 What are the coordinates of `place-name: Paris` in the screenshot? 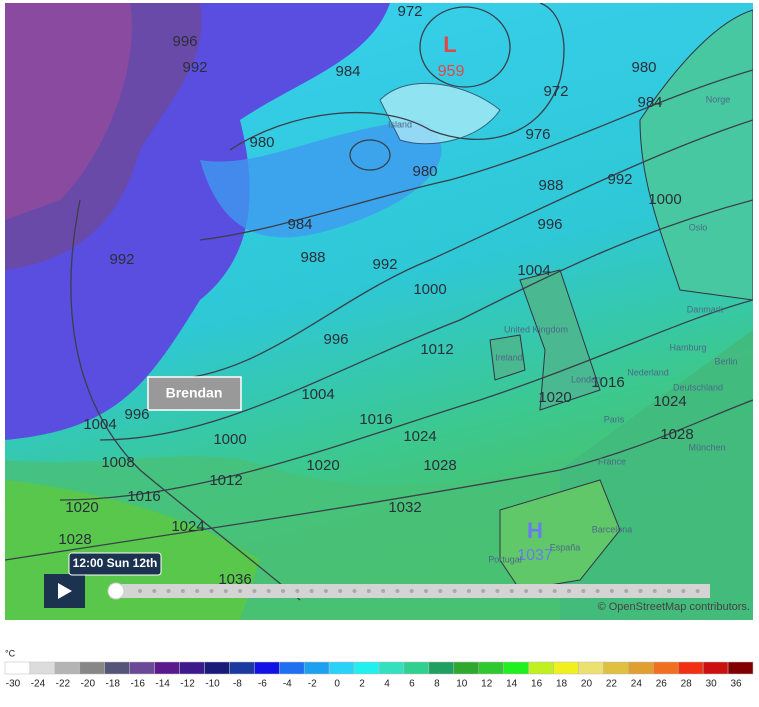 It's located at (614, 419).